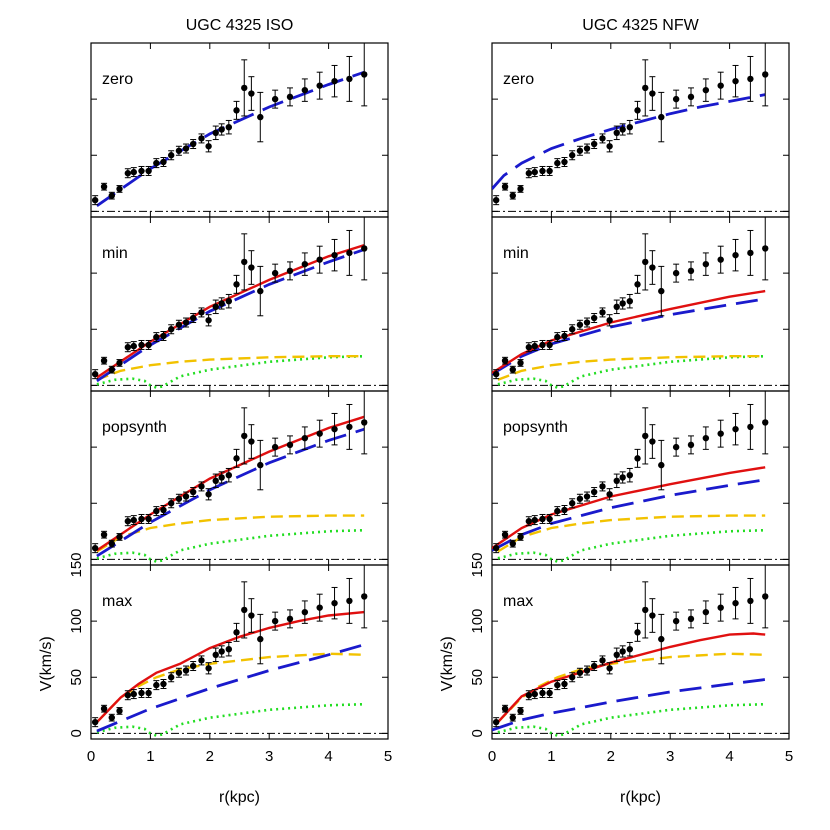 The width and height of the screenshot is (830, 830). Describe the element at coordinates (516, 253) in the screenshot. I see `panel-label-min: min` at that location.